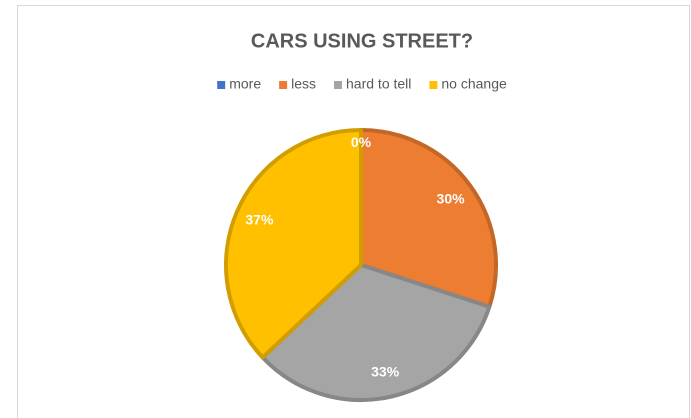 The image size is (691, 418). I want to click on legend-text: less, so click(303, 84).